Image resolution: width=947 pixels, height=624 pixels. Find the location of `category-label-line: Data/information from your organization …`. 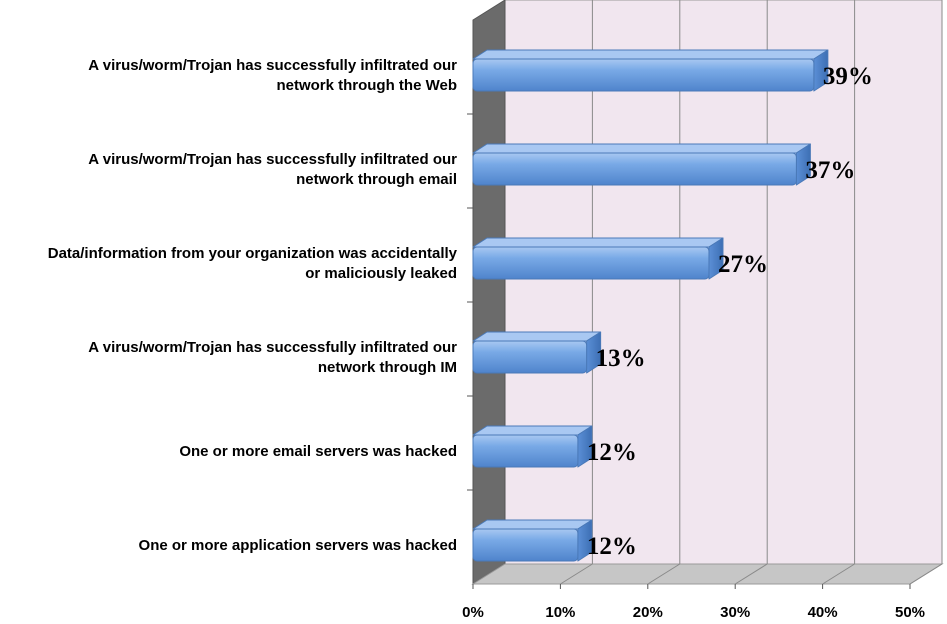

category-label-line: Data/information from your organization … is located at coordinates (253, 253).